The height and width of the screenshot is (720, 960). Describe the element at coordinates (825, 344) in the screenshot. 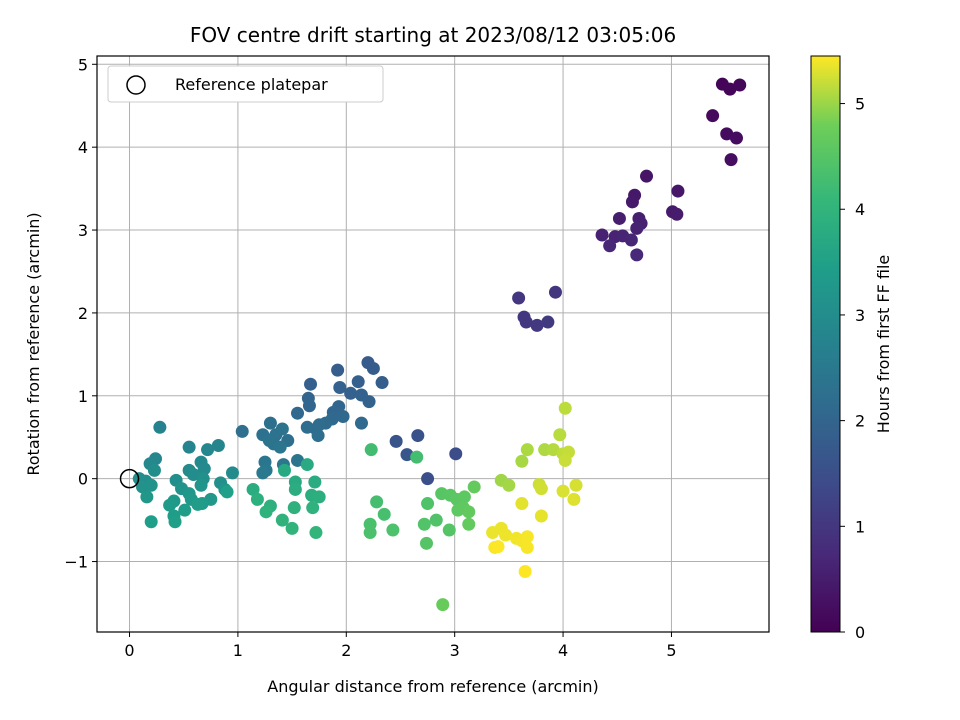

I see `colorbar-gradient` at that location.